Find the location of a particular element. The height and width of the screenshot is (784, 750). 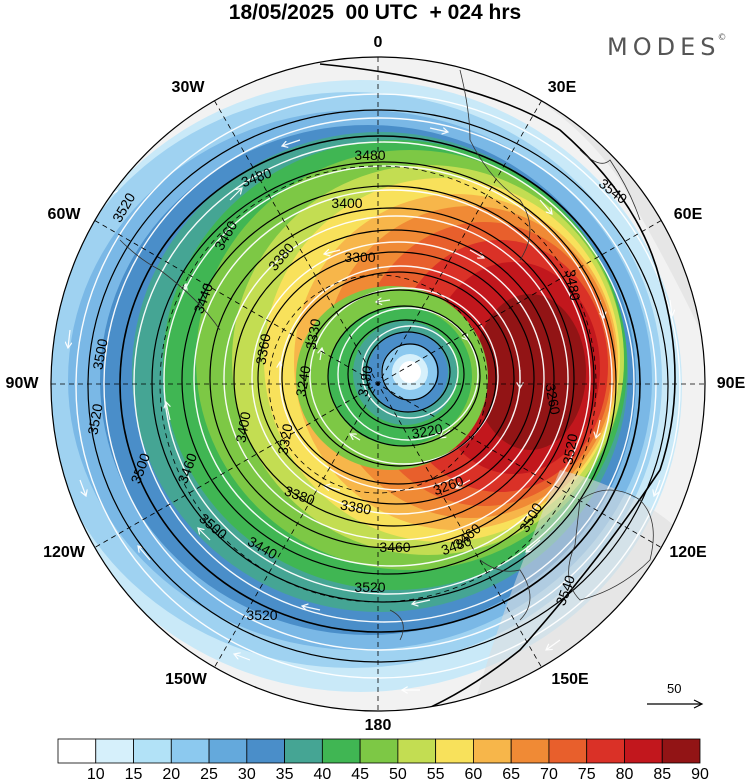

lon-label-30e: 30E is located at coordinates (562, 87).